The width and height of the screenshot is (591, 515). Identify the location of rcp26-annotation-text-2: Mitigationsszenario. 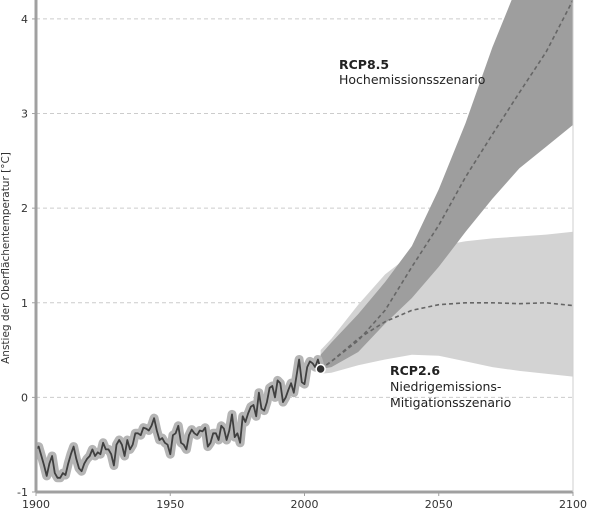
(450, 402).